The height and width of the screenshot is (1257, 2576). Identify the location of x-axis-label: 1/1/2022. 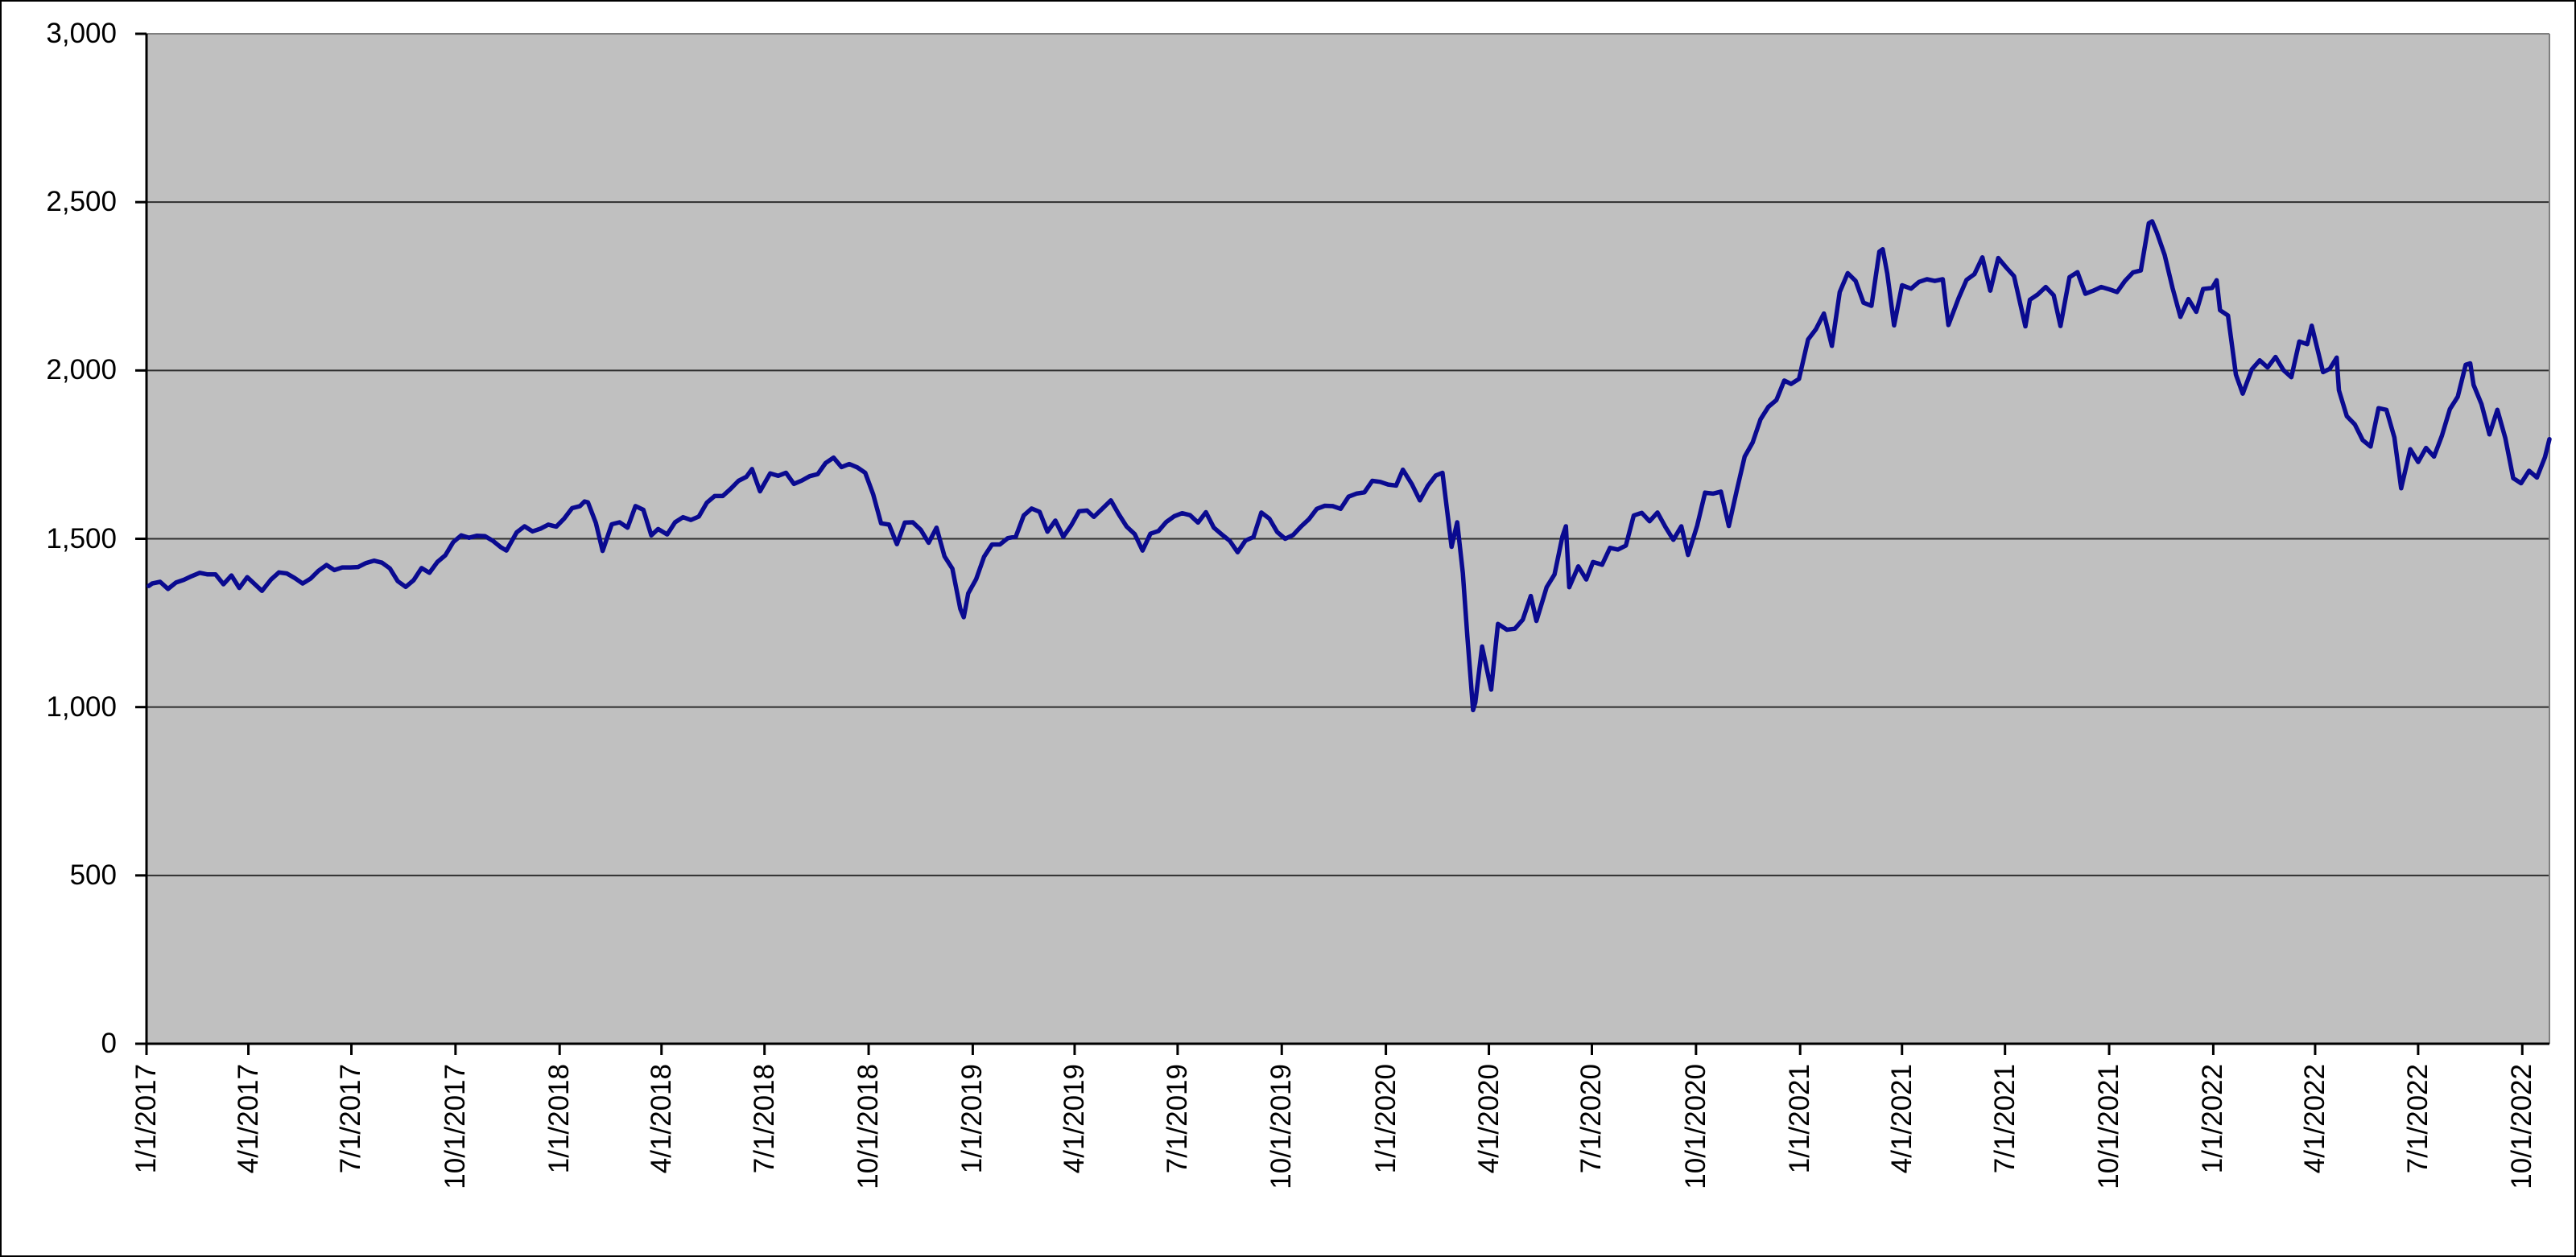
(2213, 1119).